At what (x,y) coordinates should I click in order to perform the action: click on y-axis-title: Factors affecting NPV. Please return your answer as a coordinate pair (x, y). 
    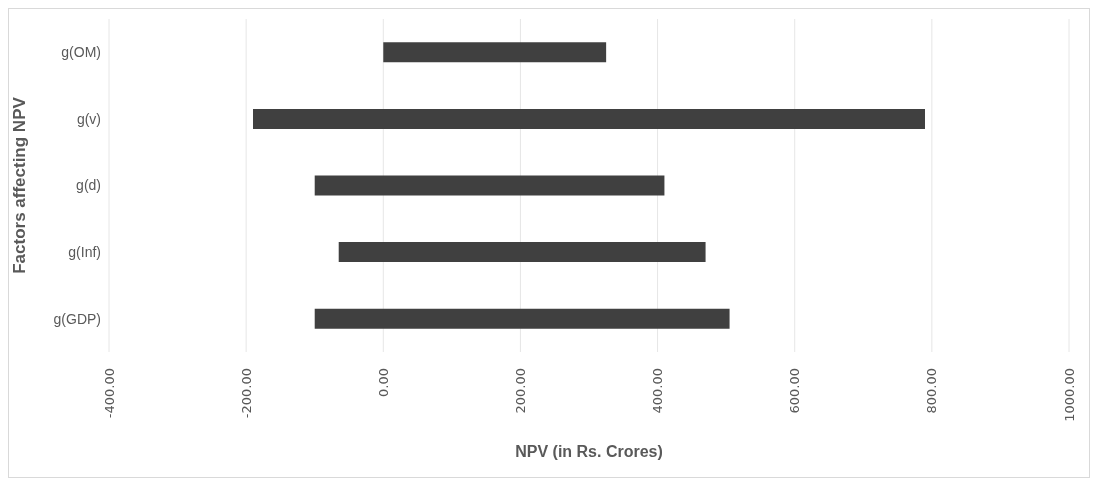
    Looking at the image, I should click on (20, 185).